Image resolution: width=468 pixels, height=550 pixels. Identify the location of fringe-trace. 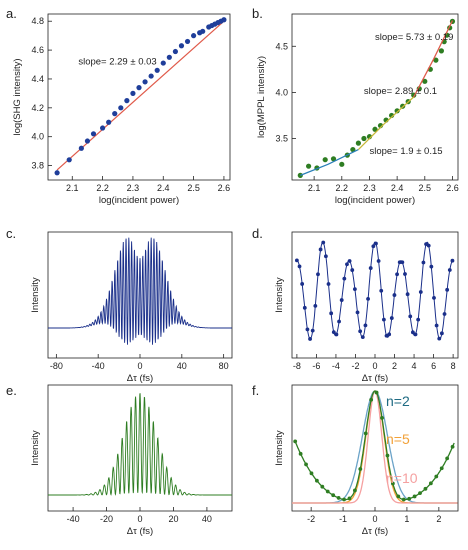
(375, 290).